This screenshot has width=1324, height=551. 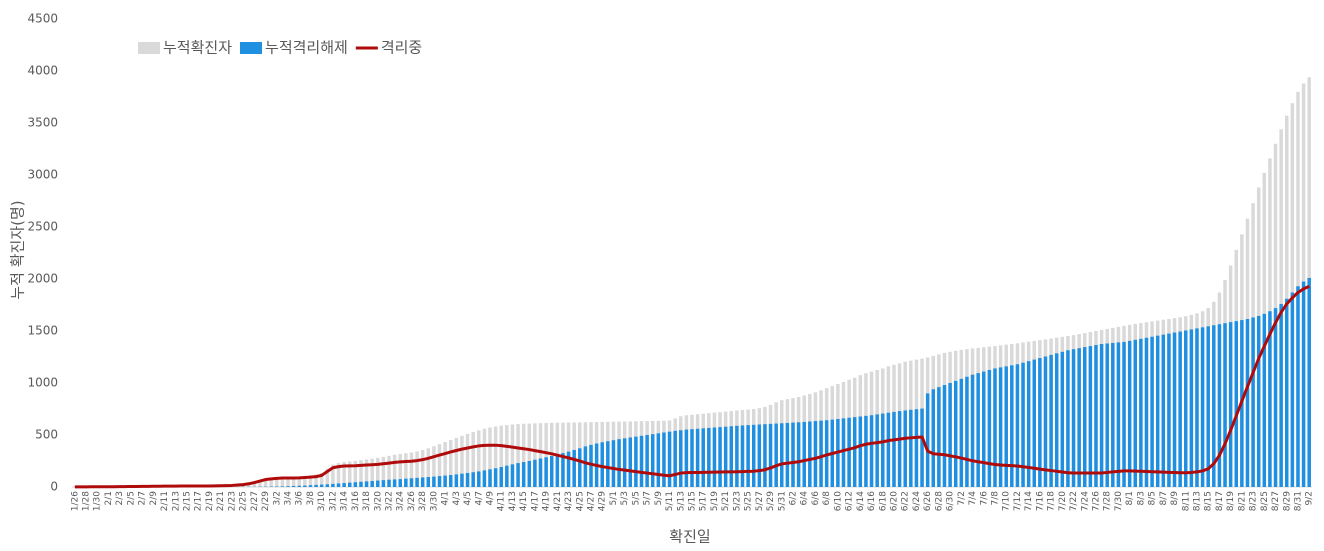 What do you see at coordinates (479, 498) in the screenshot?
I see `x-tick-label: 4/7` at bounding box center [479, 498].